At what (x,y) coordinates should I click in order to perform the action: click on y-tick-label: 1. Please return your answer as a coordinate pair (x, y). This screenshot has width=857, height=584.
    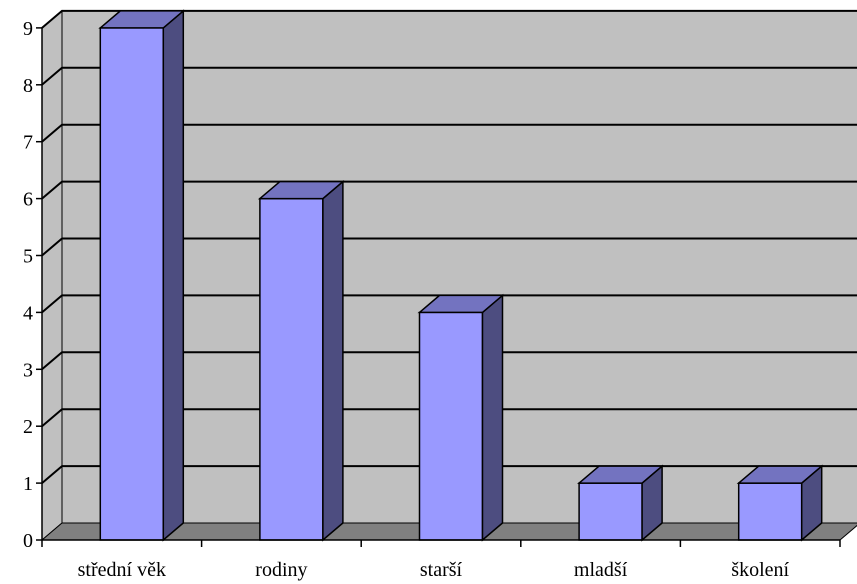
    Looking at the image, I should click on (28, 484).